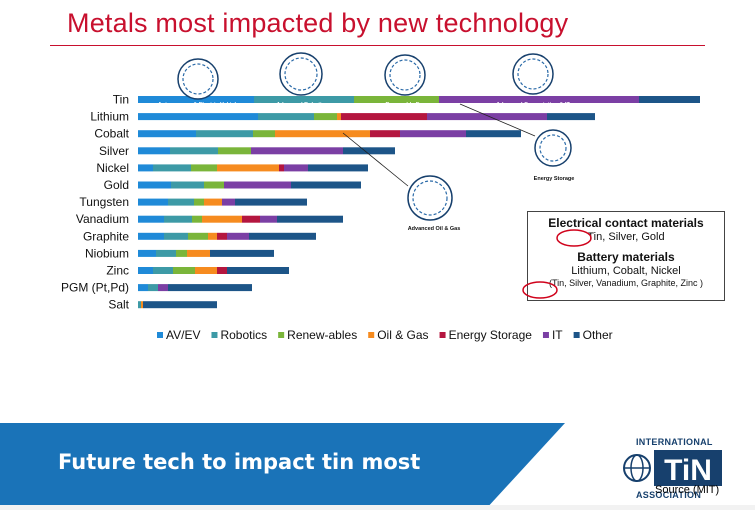 The image size is (755, 510). What do you see at coordinates (239, 462) in the screenshot?
I see `banner-headline: Future tech to impact tin most` at bounding box center [239, 462].